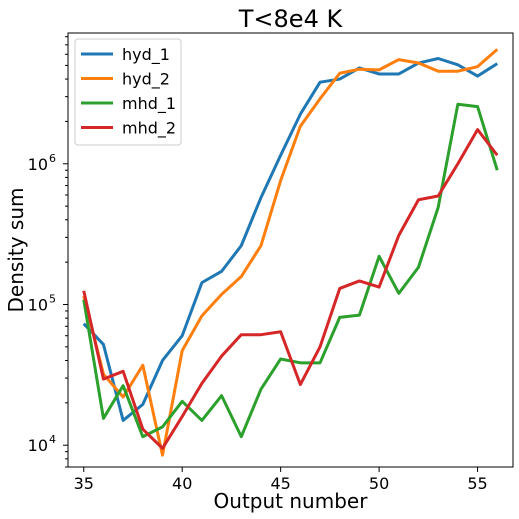  I want to click on x-tick-label: 35, so click(84, 483).